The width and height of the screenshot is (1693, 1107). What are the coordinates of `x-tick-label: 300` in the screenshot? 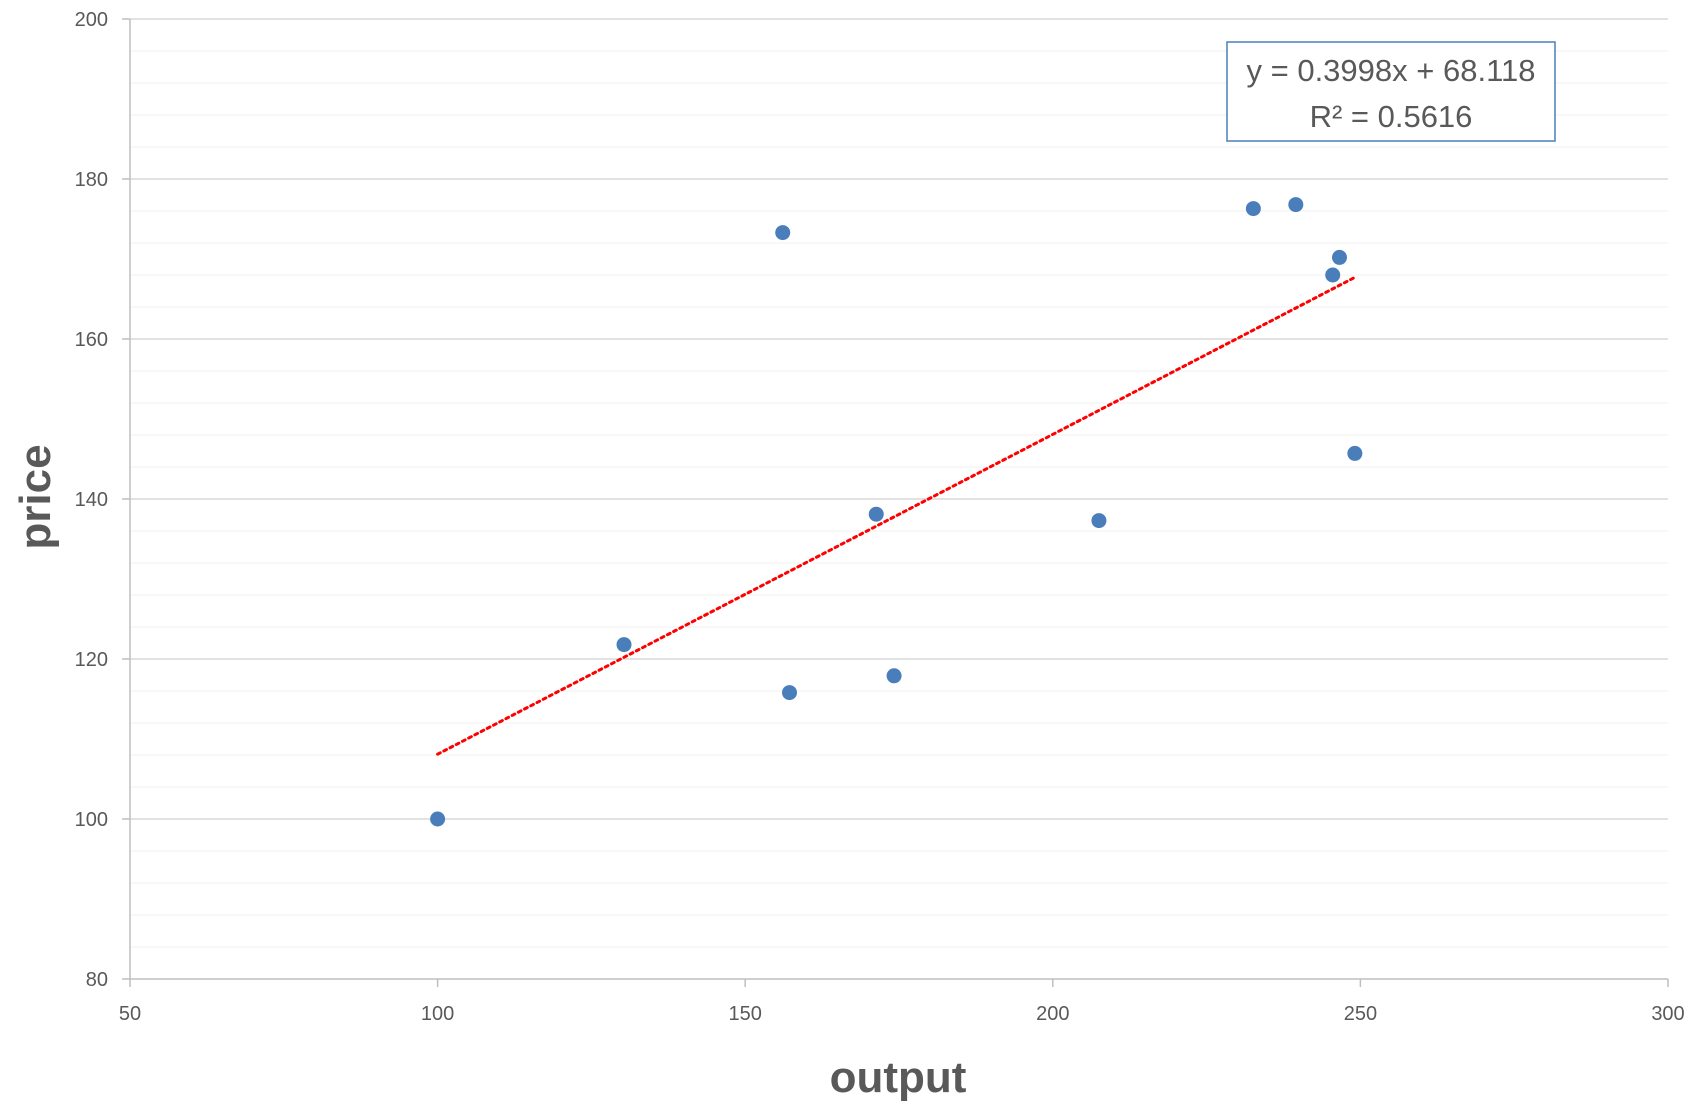 It's located at (1667, 1014).